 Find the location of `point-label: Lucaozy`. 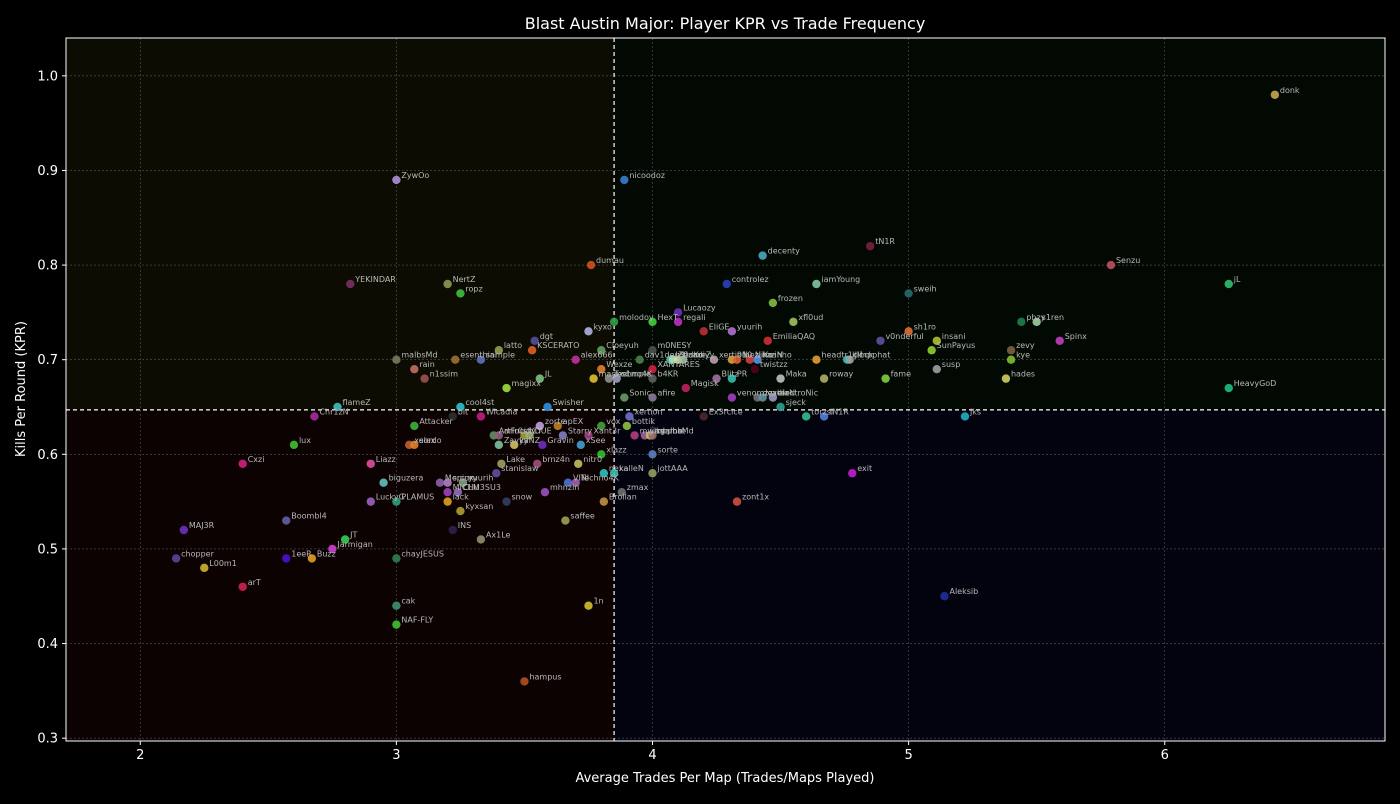

point-label: Lucaozy is located at coordinates (699, 307).